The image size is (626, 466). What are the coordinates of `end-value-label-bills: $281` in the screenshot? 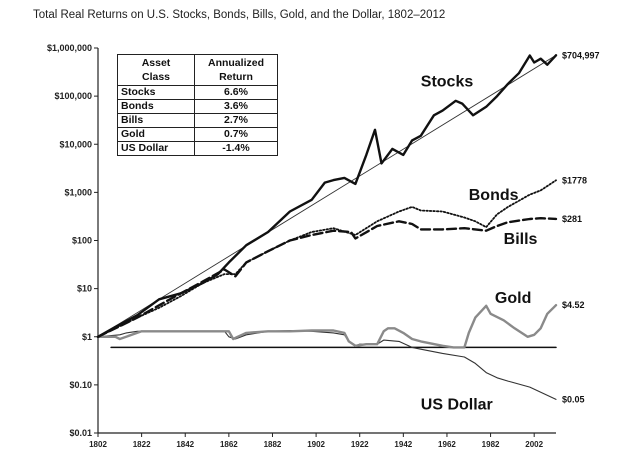 It's located at (572, 219).